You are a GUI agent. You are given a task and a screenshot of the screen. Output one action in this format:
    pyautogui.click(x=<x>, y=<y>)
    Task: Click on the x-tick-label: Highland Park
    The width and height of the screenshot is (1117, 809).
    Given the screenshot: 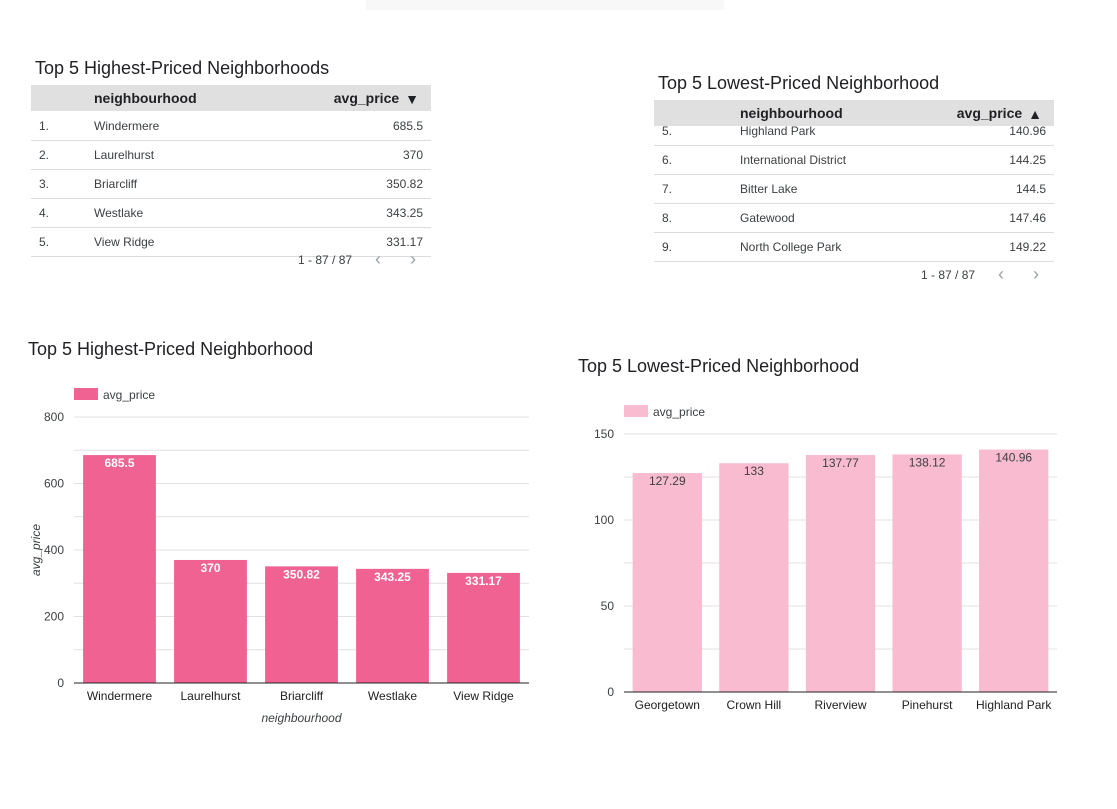 What is the action you would take?
    pyautogui.click(x=1014, y=705)
    